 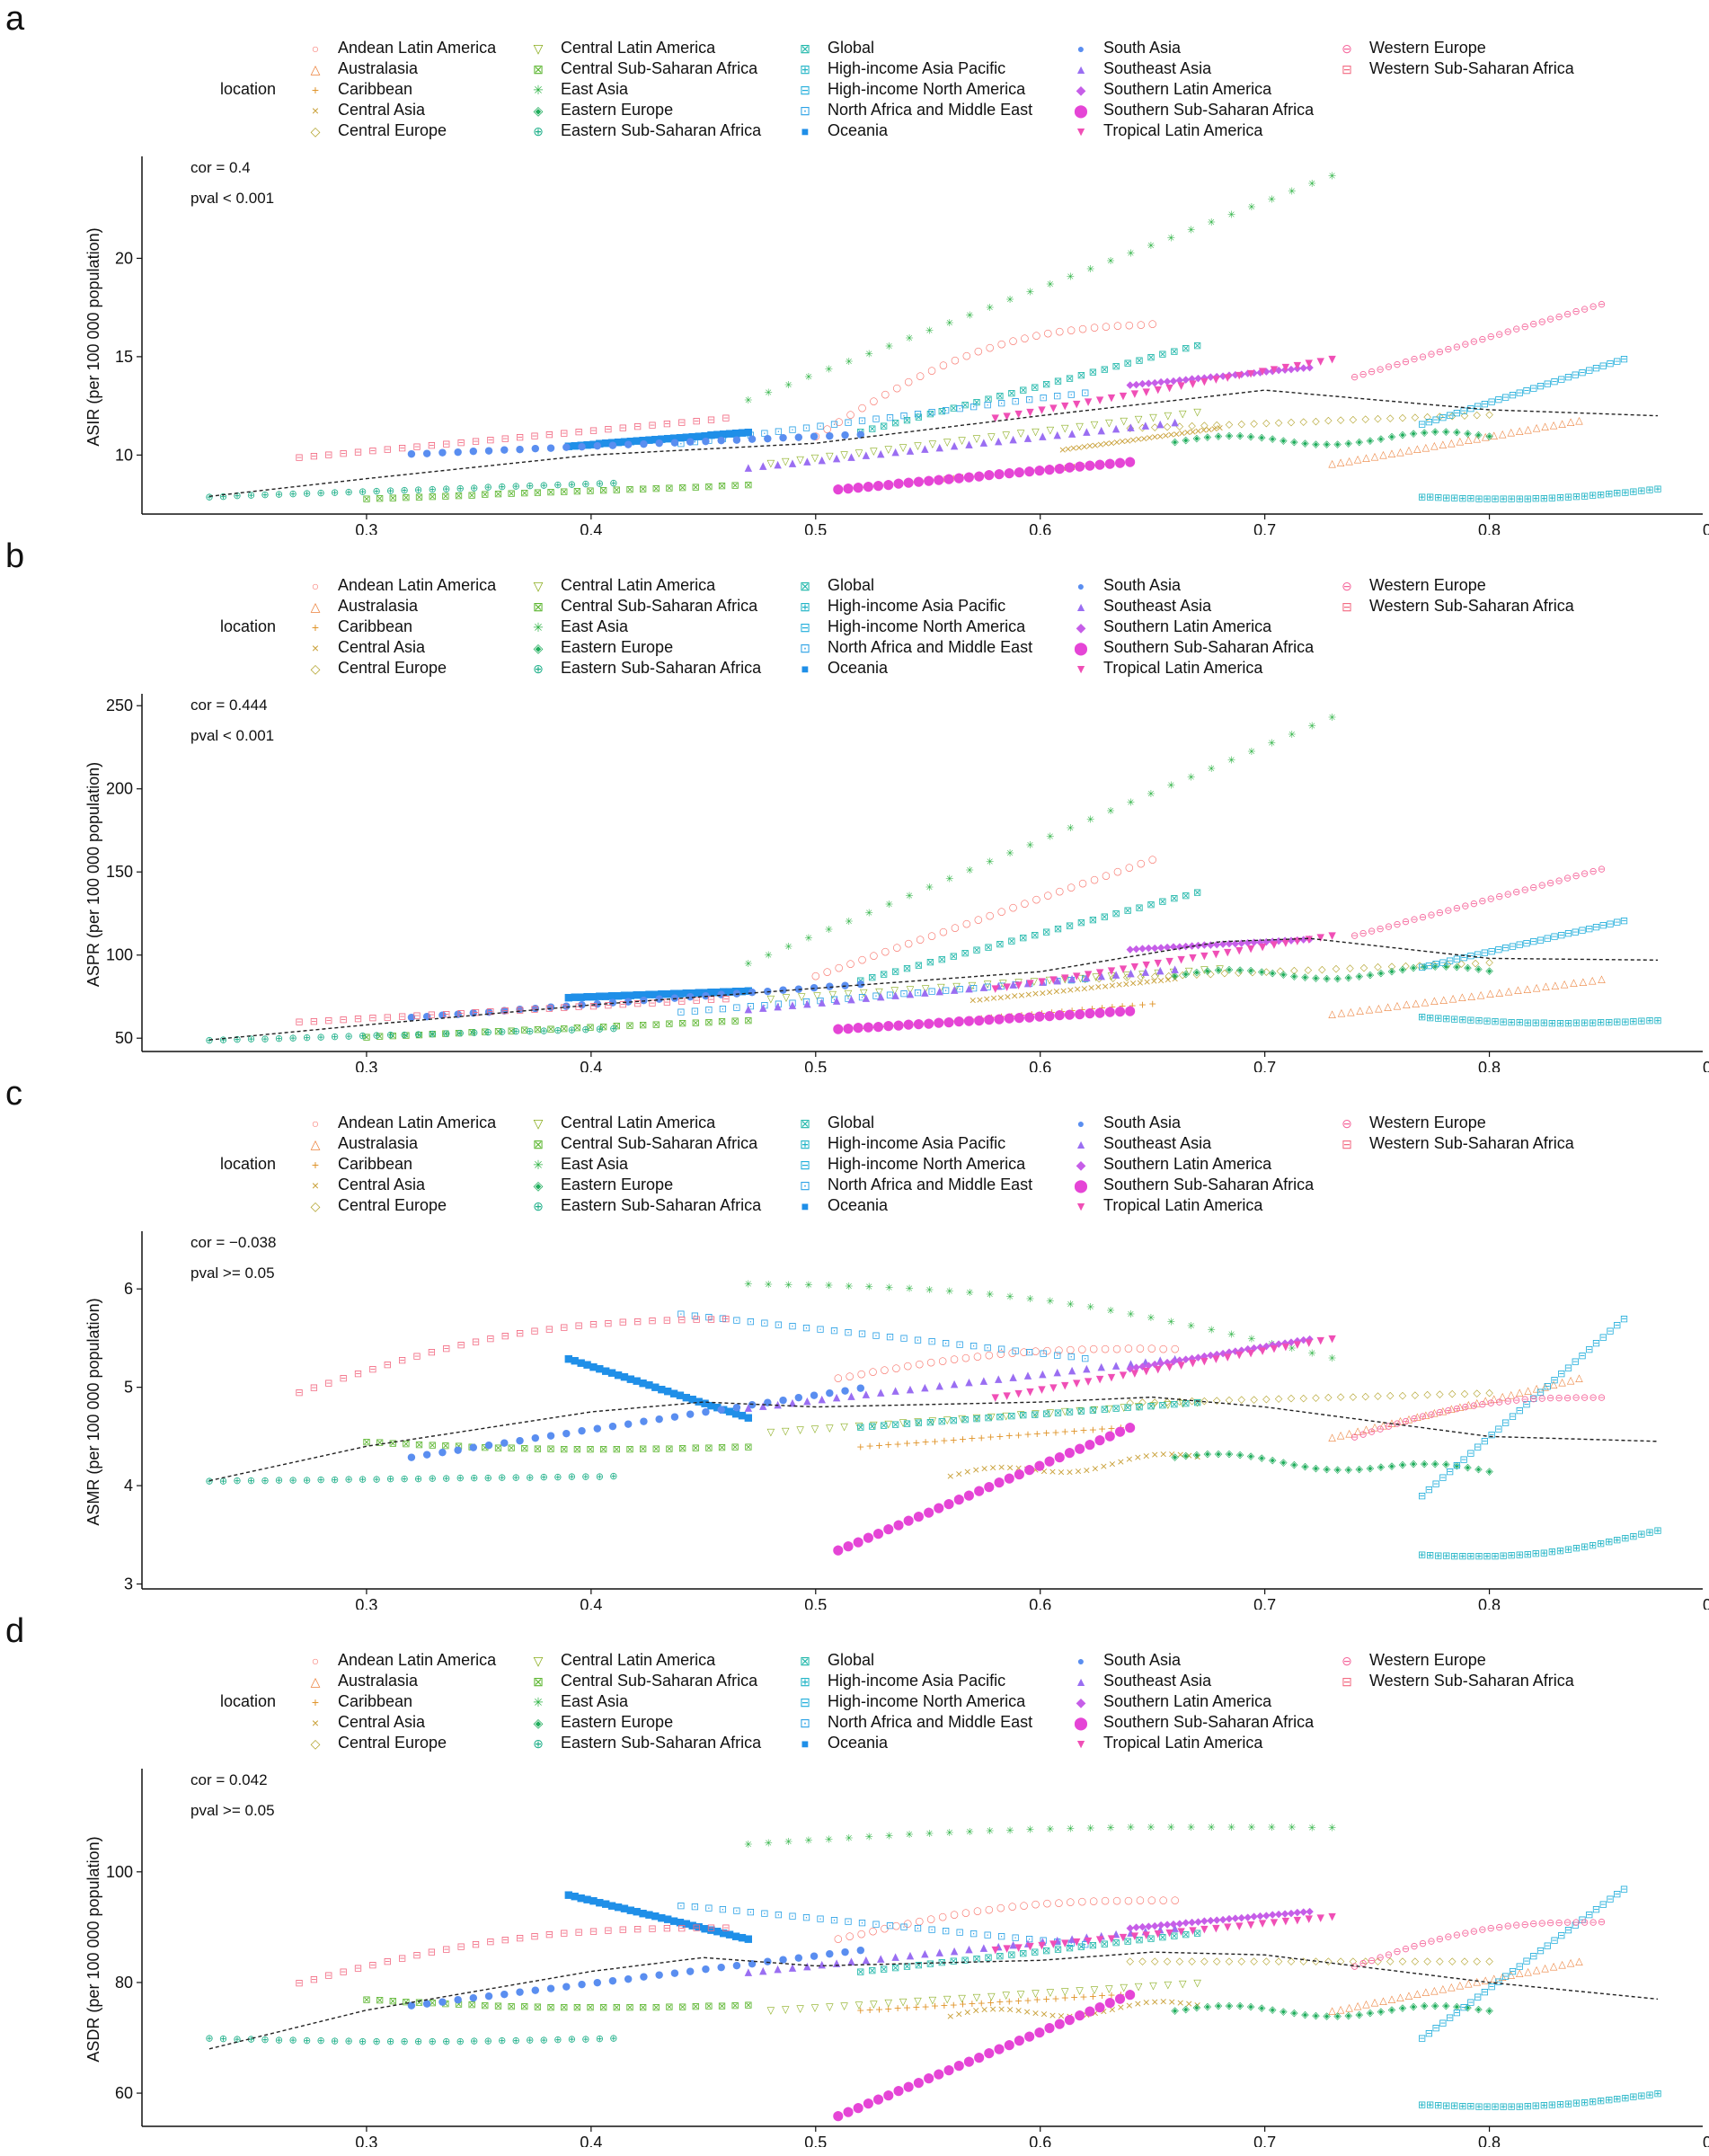 I want to click on legend-title: location, so click(x=248, y=1164).